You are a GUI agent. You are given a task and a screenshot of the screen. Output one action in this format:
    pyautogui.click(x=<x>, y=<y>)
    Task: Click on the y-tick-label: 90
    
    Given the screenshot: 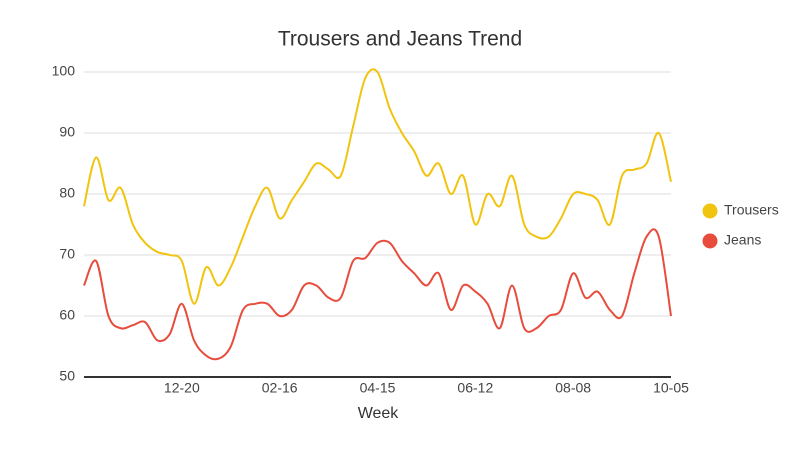 What is the action you would take?
    pyautogui.click(x=67, y=132)
    